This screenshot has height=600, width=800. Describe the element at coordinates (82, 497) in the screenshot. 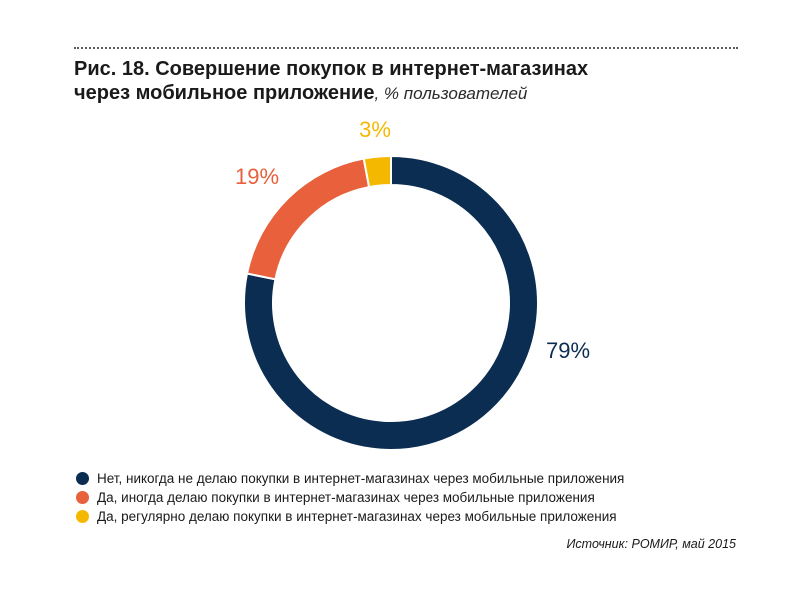

I see `legend-swatch-sometimes` at that location.